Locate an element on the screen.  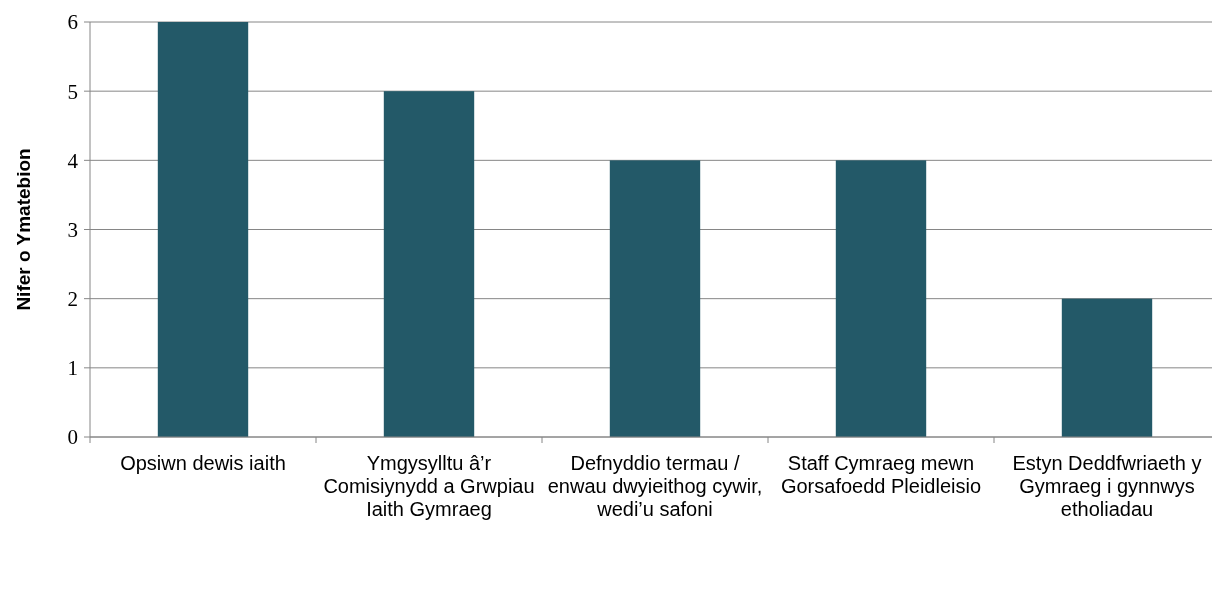
x-tick-label: Defnyddio termau / enwau dwyieithog cywir, wedi’u safoni is located at coordinates (655, 486).